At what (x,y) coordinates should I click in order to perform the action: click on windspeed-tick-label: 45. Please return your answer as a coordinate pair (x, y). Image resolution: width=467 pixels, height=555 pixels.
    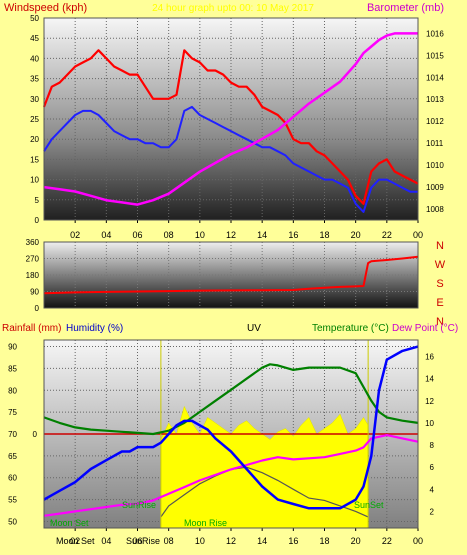
    Looking at the image, I should click on (34, 38).